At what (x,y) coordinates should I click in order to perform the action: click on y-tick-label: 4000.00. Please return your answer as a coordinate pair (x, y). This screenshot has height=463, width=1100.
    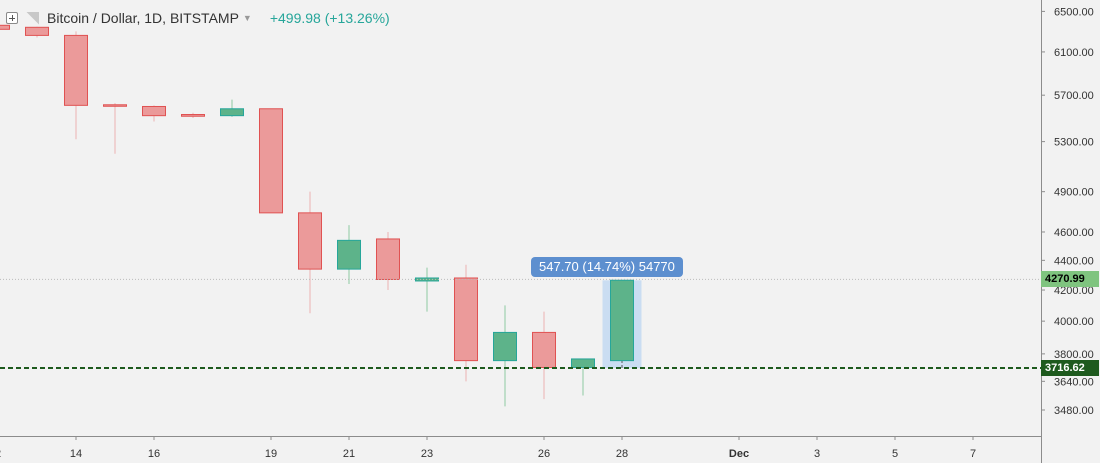
    Looking at the image, I should click on (1074, 322).